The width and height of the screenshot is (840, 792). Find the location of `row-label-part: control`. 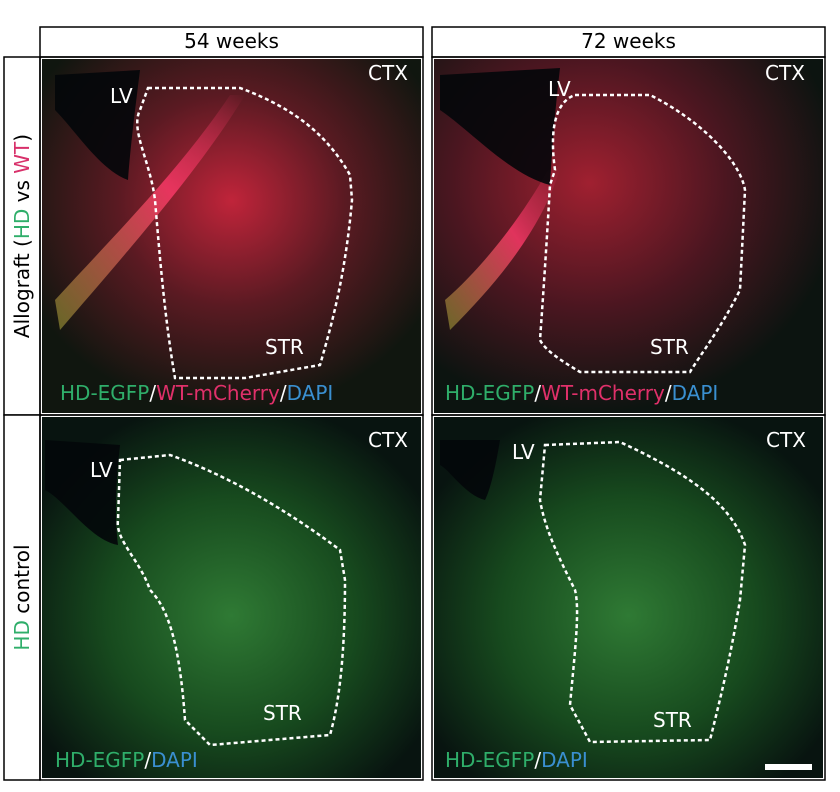

row-label-part: control is located at coordinates (22, 582).